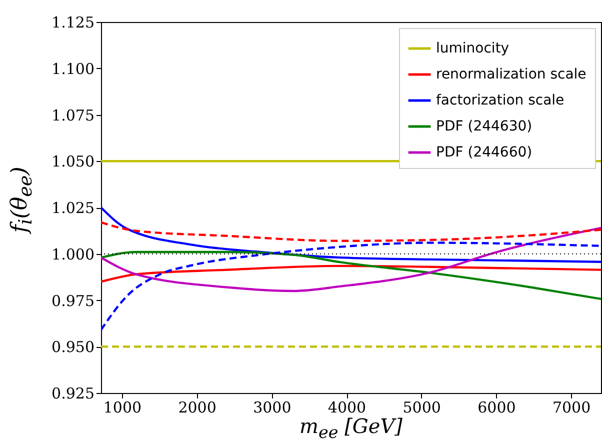 This screenshot has width=602, height=445. I want to click on x-tick-label: 6000, so click(497, 407).